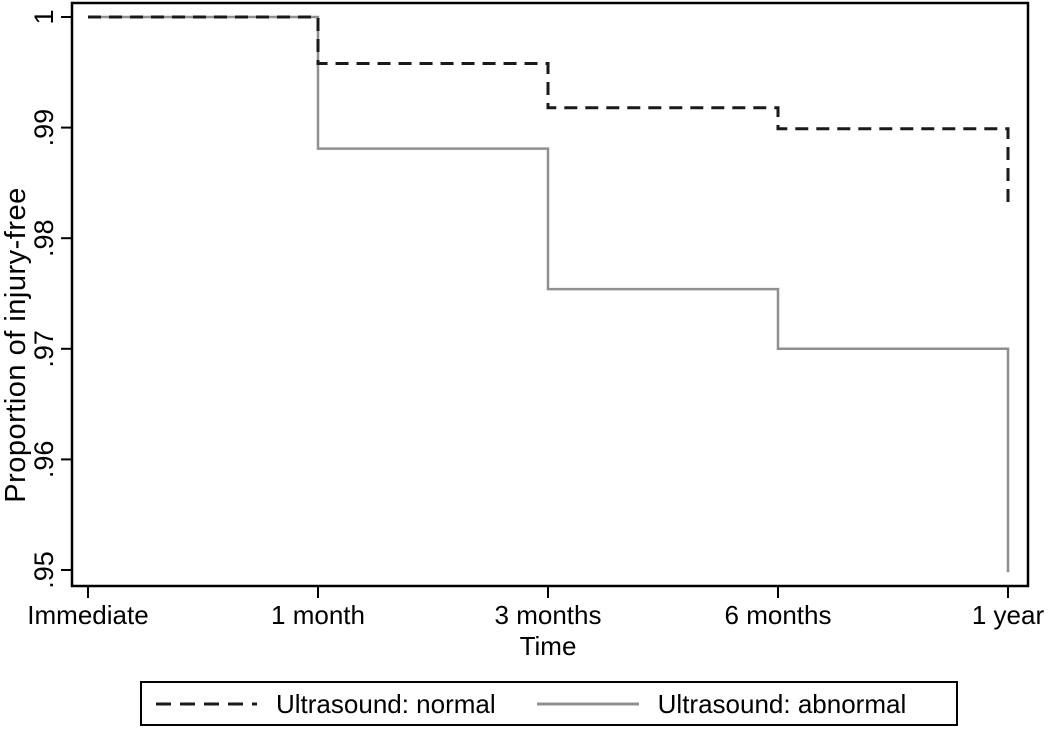 Image resolution: width=1050 pixels, height=729 pixels. I want to click on legend-item-normal: Ultrasound: normal, so click(325, 704).